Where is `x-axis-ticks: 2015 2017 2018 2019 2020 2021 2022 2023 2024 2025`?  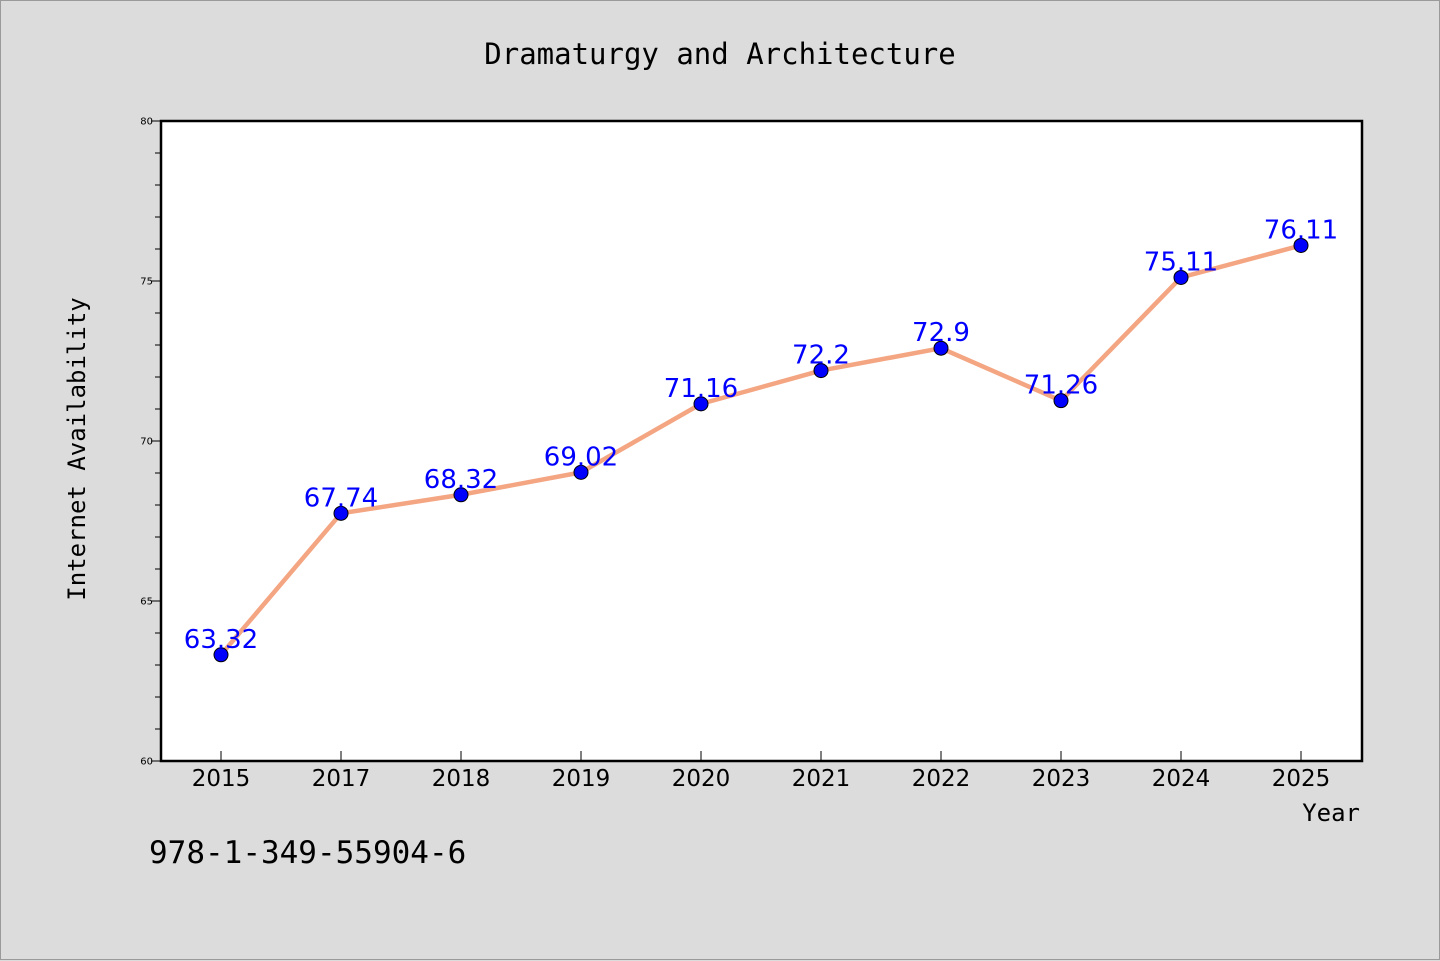 x-axis-ticks: 2015 2017 2018 2019 2020 2021 2022 2023 2024 2025 is located at coordinates (761, 771).